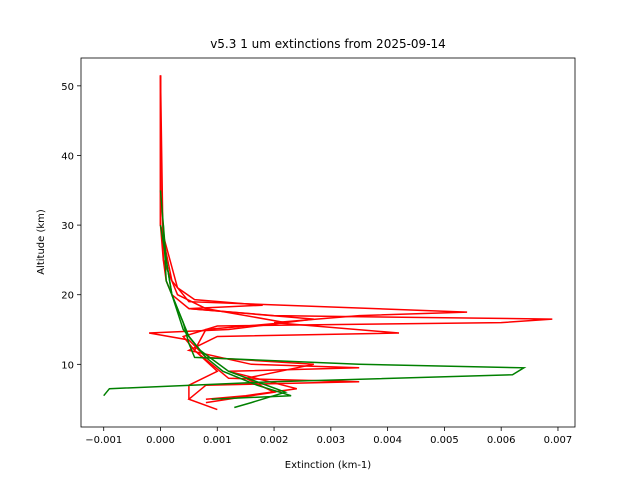 The height and width of the screenshot is (484, 640). I want to click on chart-title: v5.3 1 um extinctions from 2025-09-14, so click(328, 44).